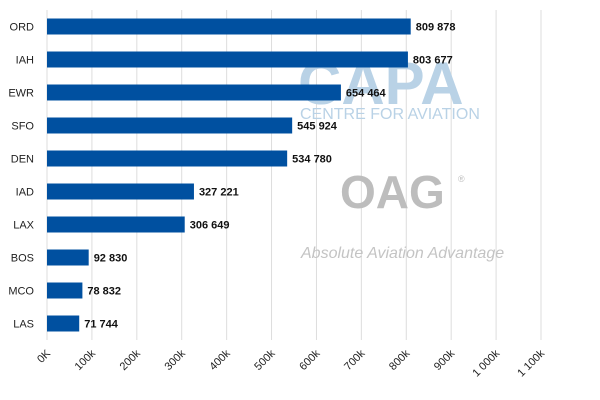 The height and width of the screenshot is (400, 600). Describe the element at coordinates (461, 179) in the screenshot. I see `oag-registered-mark: ®` at that location.